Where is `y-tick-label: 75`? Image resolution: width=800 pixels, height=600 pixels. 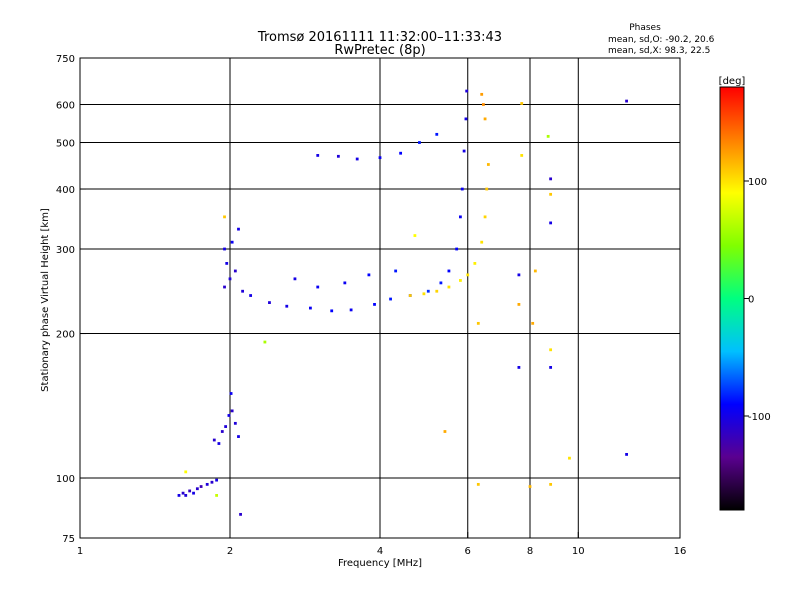 y-tick-label: 75 is located at coordinates (68, 539).